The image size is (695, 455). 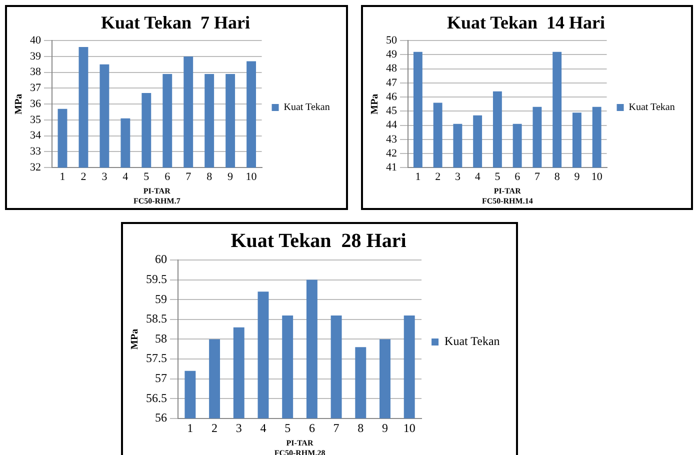 What do you see at coordinates (391, 167) in the screenshot?
I see `y-tick-label: 41` at bounding box center [391, 167].